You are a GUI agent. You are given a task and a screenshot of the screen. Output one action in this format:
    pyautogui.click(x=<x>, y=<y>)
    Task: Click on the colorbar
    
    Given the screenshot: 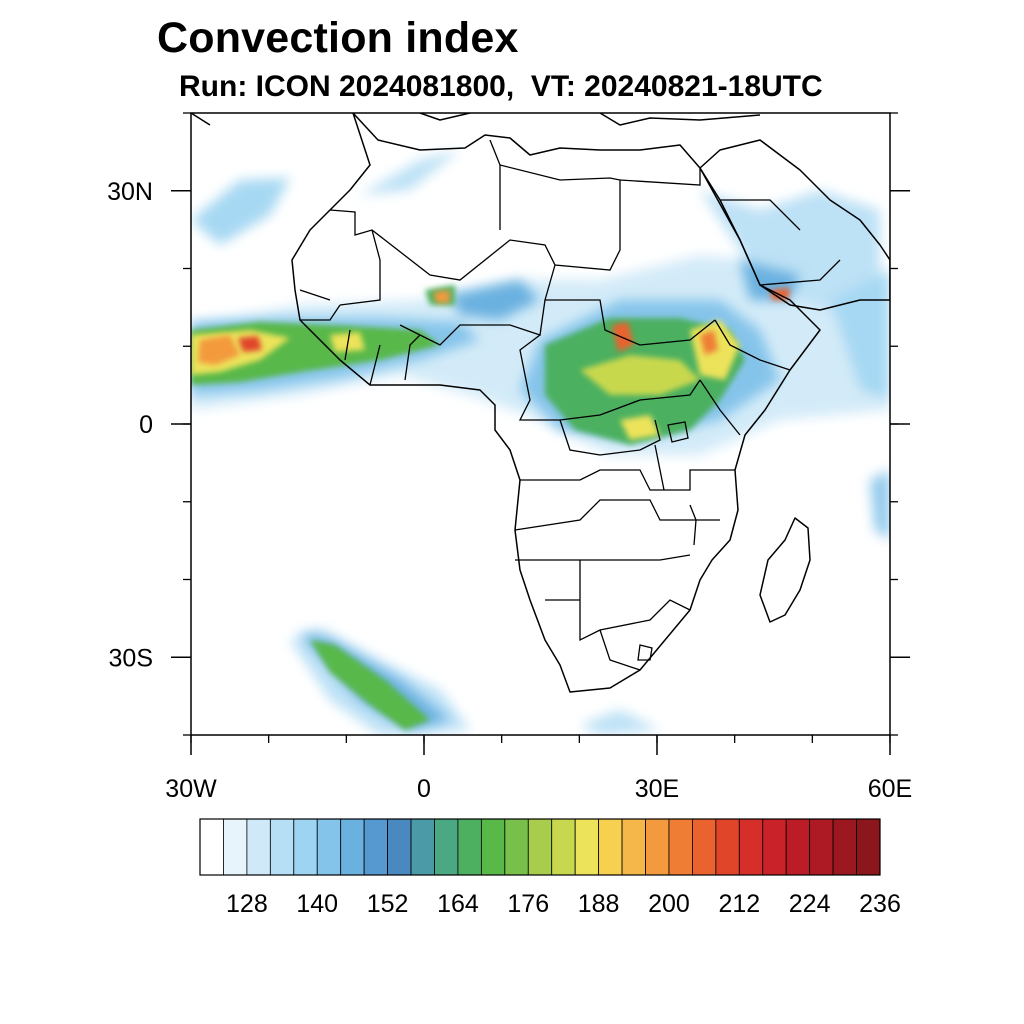 What is the action you would take?
    pyautogui.click(x=540, y=847)
    